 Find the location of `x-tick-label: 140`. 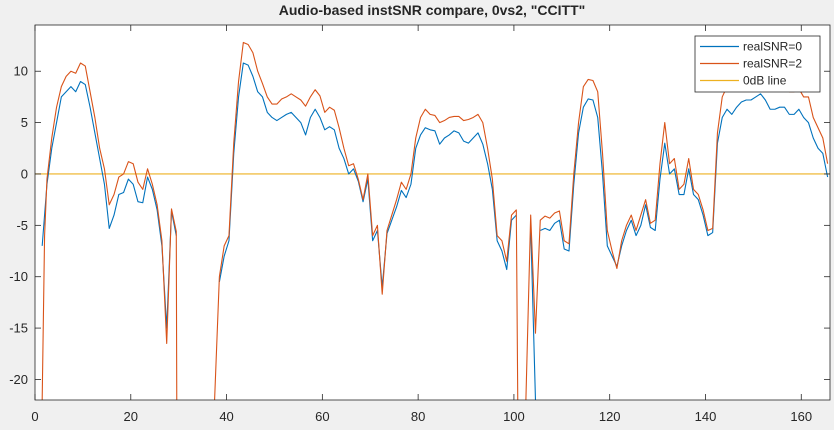

x-tick-label: 140 is located at coordinates (706, 416).